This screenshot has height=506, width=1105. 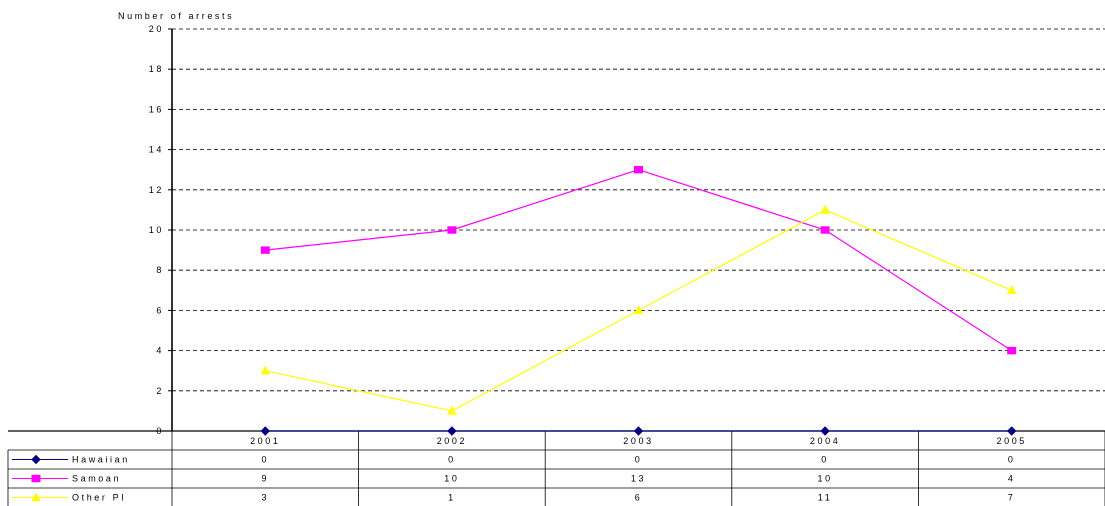 What do you see at coordinates (265, 498) in the screenshot?
I see `table-cell: 3` at bounding box center [265, 498].